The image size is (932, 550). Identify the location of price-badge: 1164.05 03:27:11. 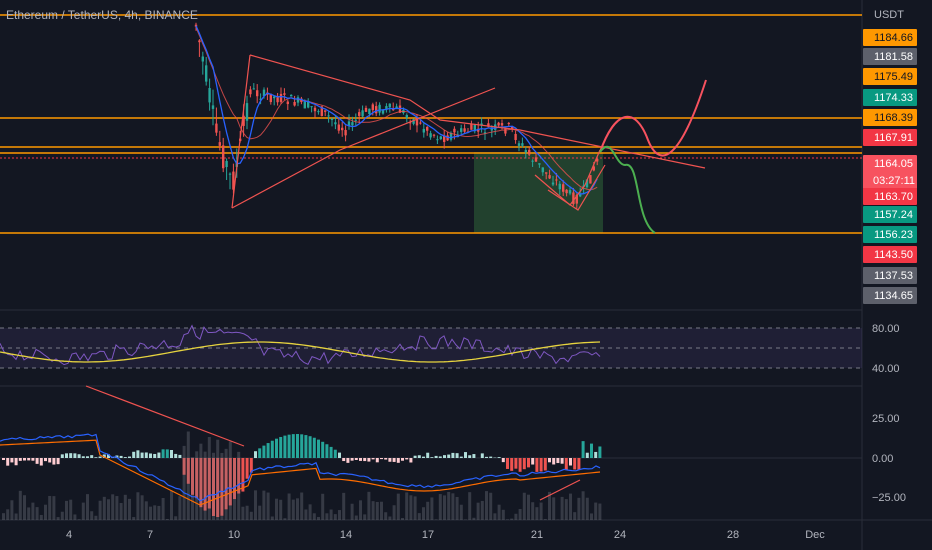
(890, 172).